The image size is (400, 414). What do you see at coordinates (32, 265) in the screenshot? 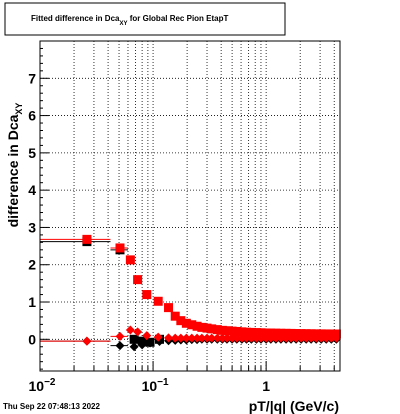
I see `y-tick-label: 2` at bounding box center [32, 265].